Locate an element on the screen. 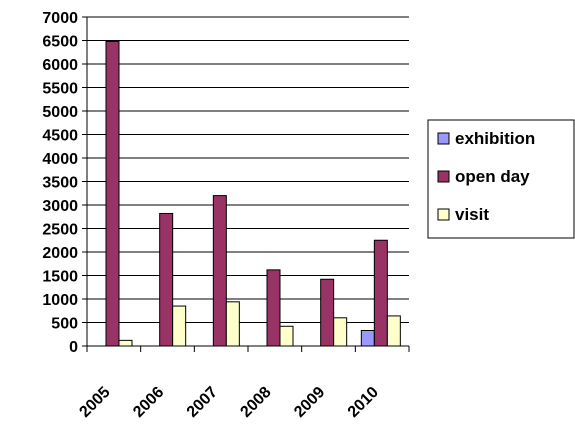 This screenshot has height=433, width=575. bar-open-day-2008 is located at coordinates (273, 308).